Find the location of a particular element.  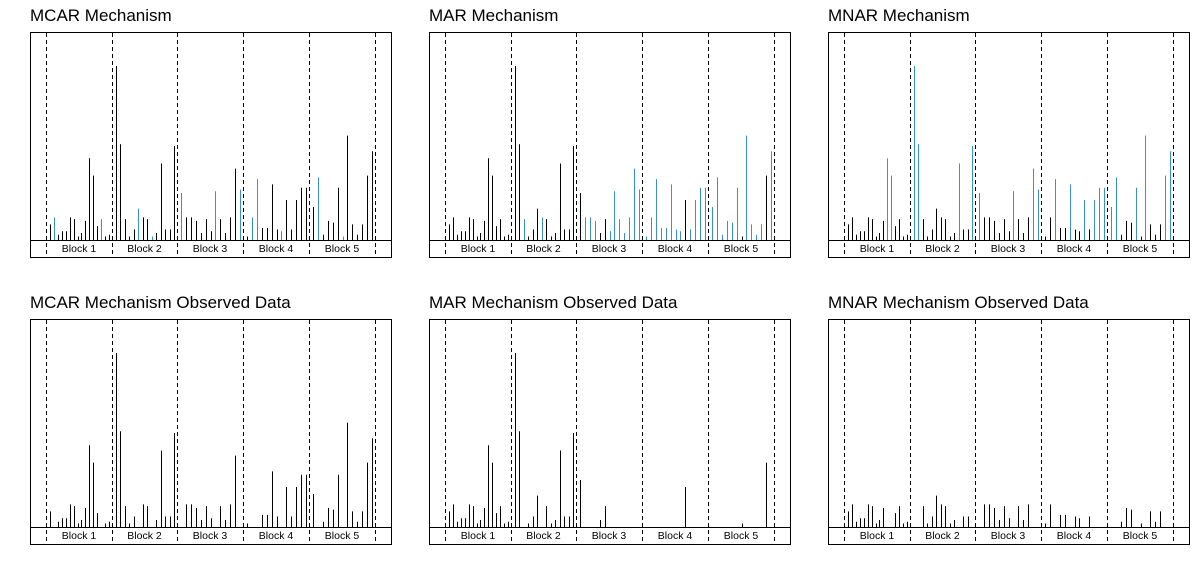

chart-title: MCAR Mechanism Observed Data is located at coordinates (160, 302).